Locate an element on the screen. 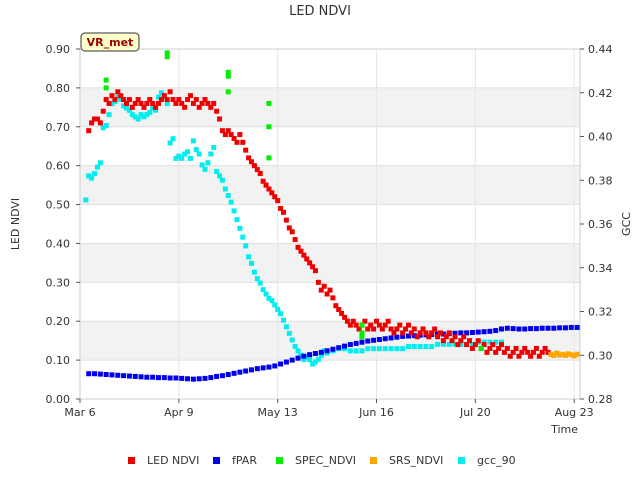 Image resolution: width=640 pixels, height=480 pixels. y-tick-label-right: 0.42 is located at coordinates (600, 93).